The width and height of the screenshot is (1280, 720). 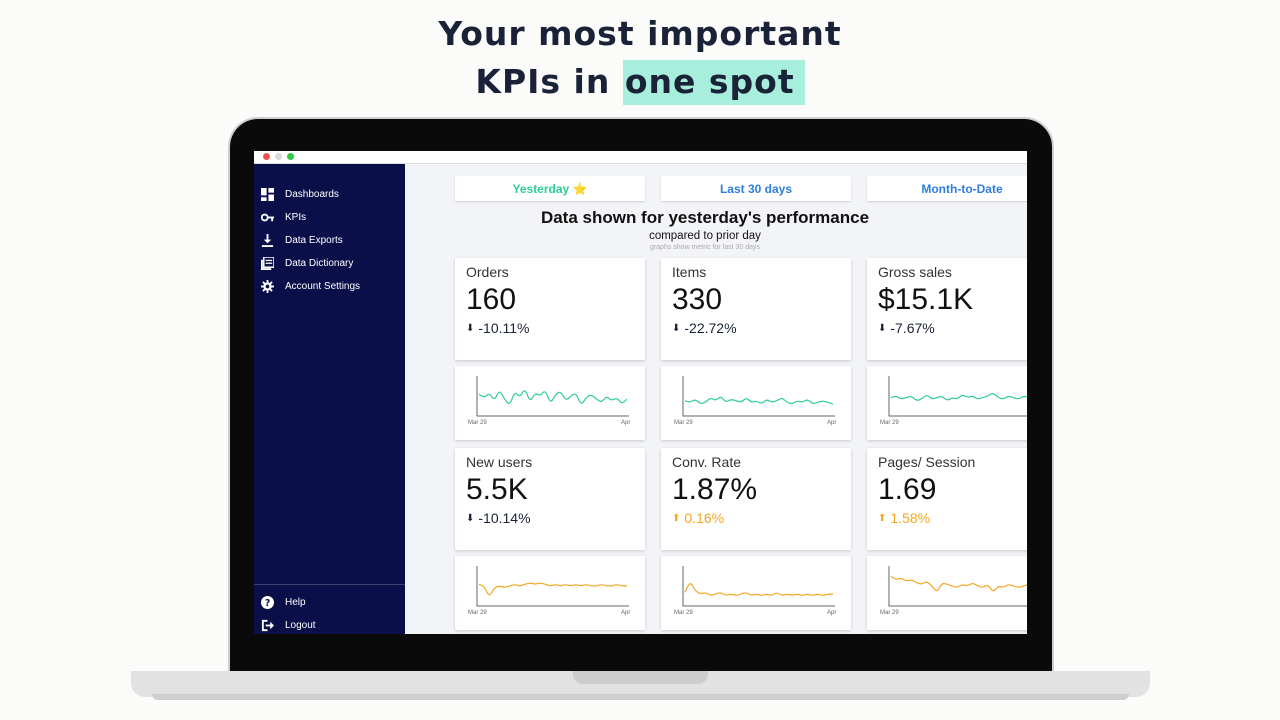 I want to click on kpi-card-items: Items 330 ⬇ -22.72%, so click(x=756, y=309).